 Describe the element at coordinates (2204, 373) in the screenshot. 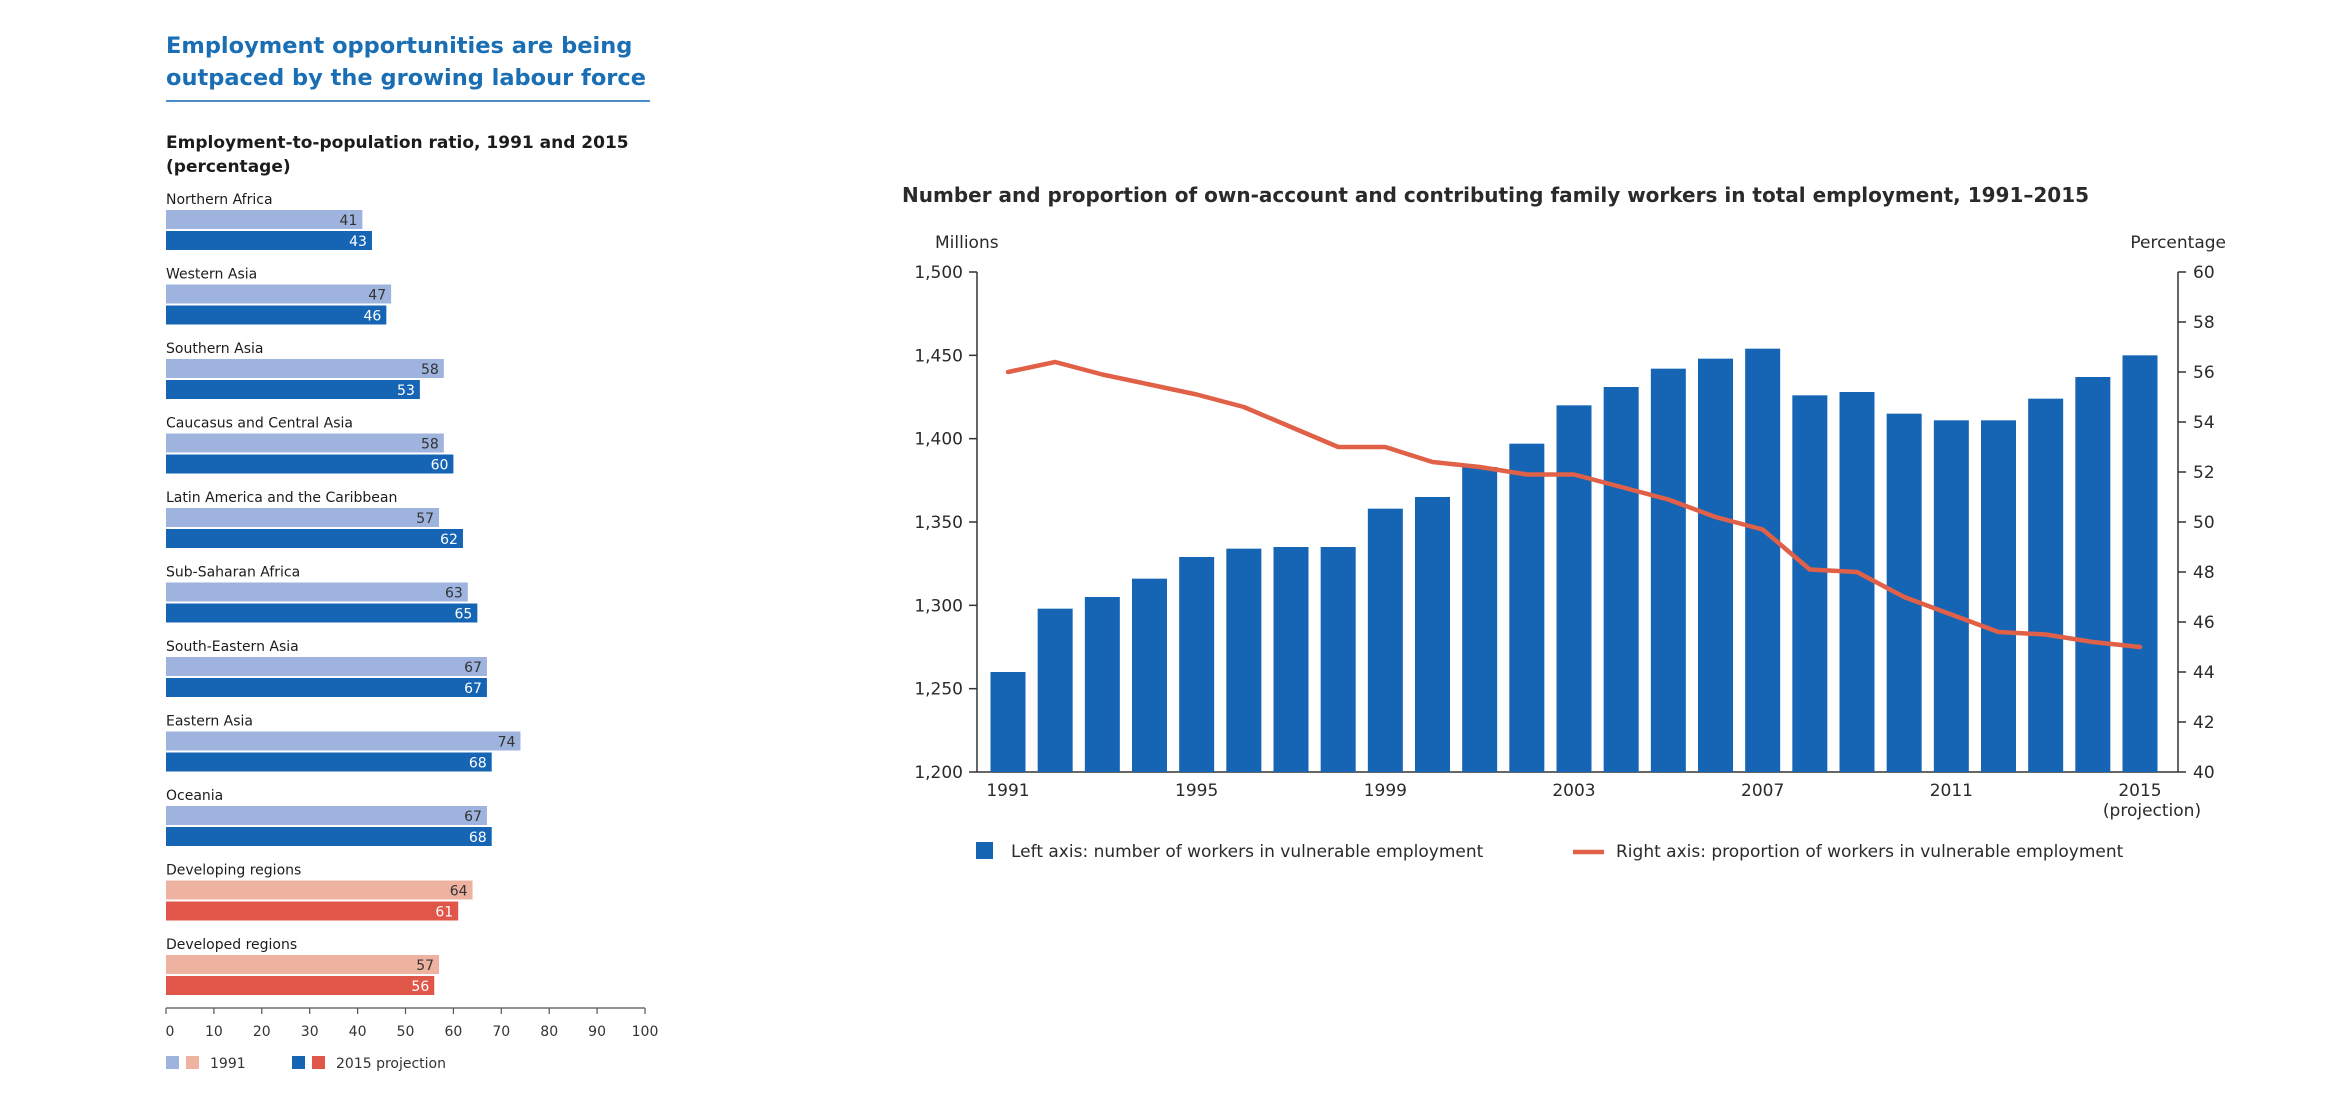

I see `right-tick-label: 56` at that location.